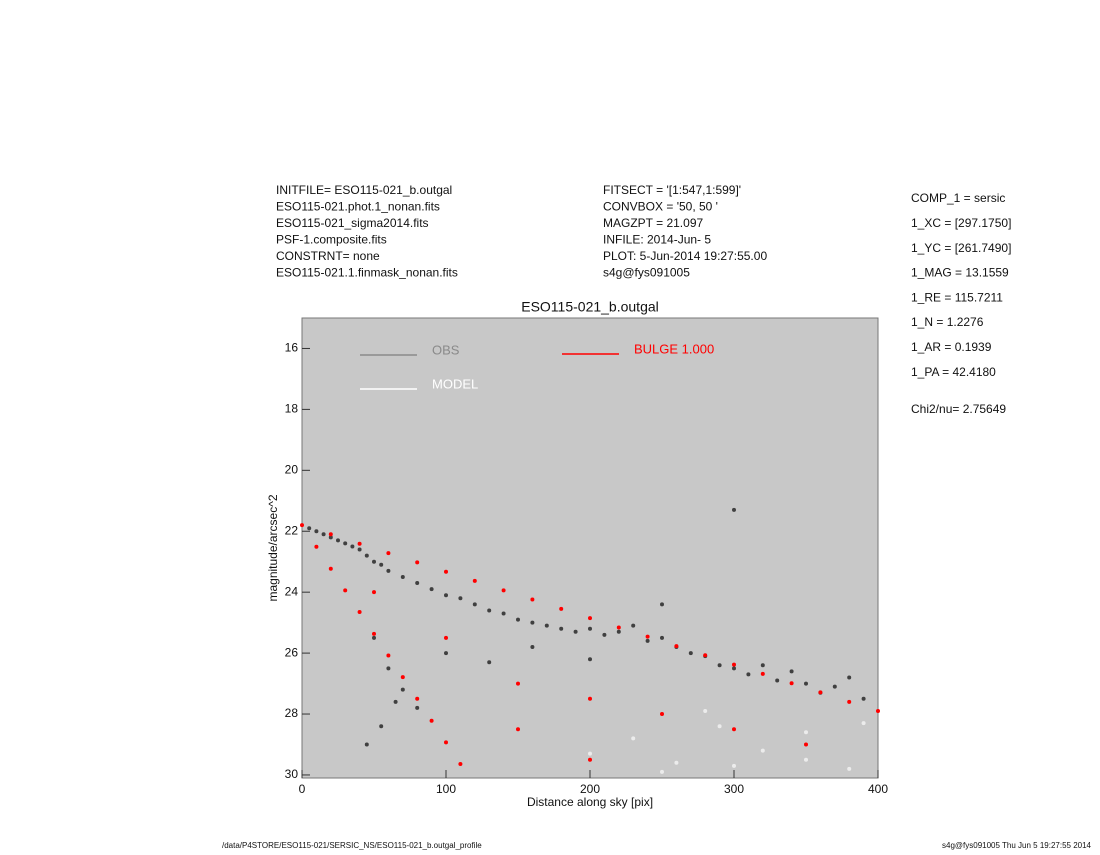 The image size is (1100, 855). I want to click on header-right: 1_PA = 42.4180, so click(953, 372).